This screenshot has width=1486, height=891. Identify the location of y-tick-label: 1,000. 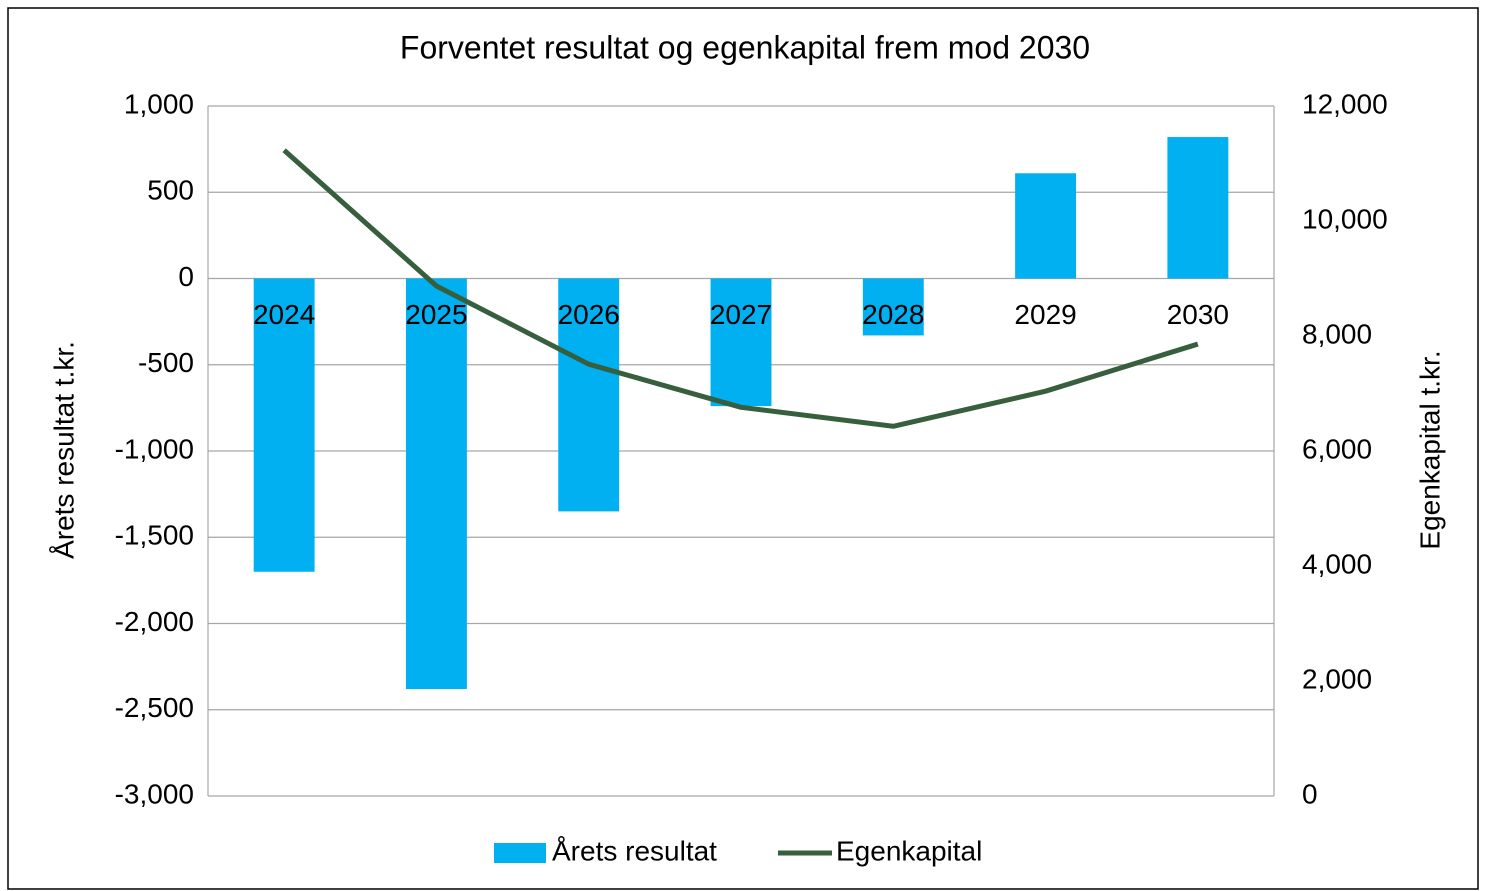
(159, 103).